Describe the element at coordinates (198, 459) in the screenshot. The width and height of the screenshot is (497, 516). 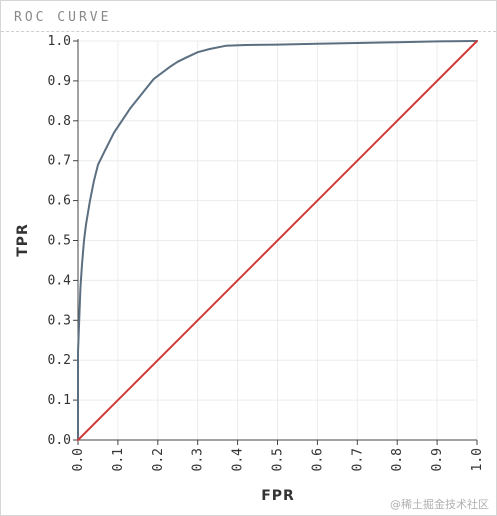
I see `x-tick-label: 0.3` at that location.